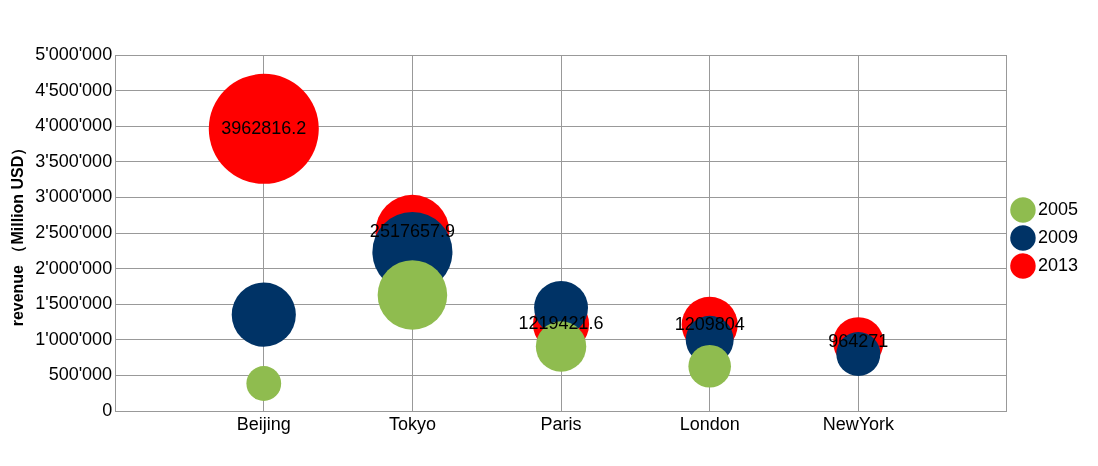  What do you see at coordinates (263, 423) in the screenshot?
I see `x-tick-label: Beijing` at bounding box center [263, 423].